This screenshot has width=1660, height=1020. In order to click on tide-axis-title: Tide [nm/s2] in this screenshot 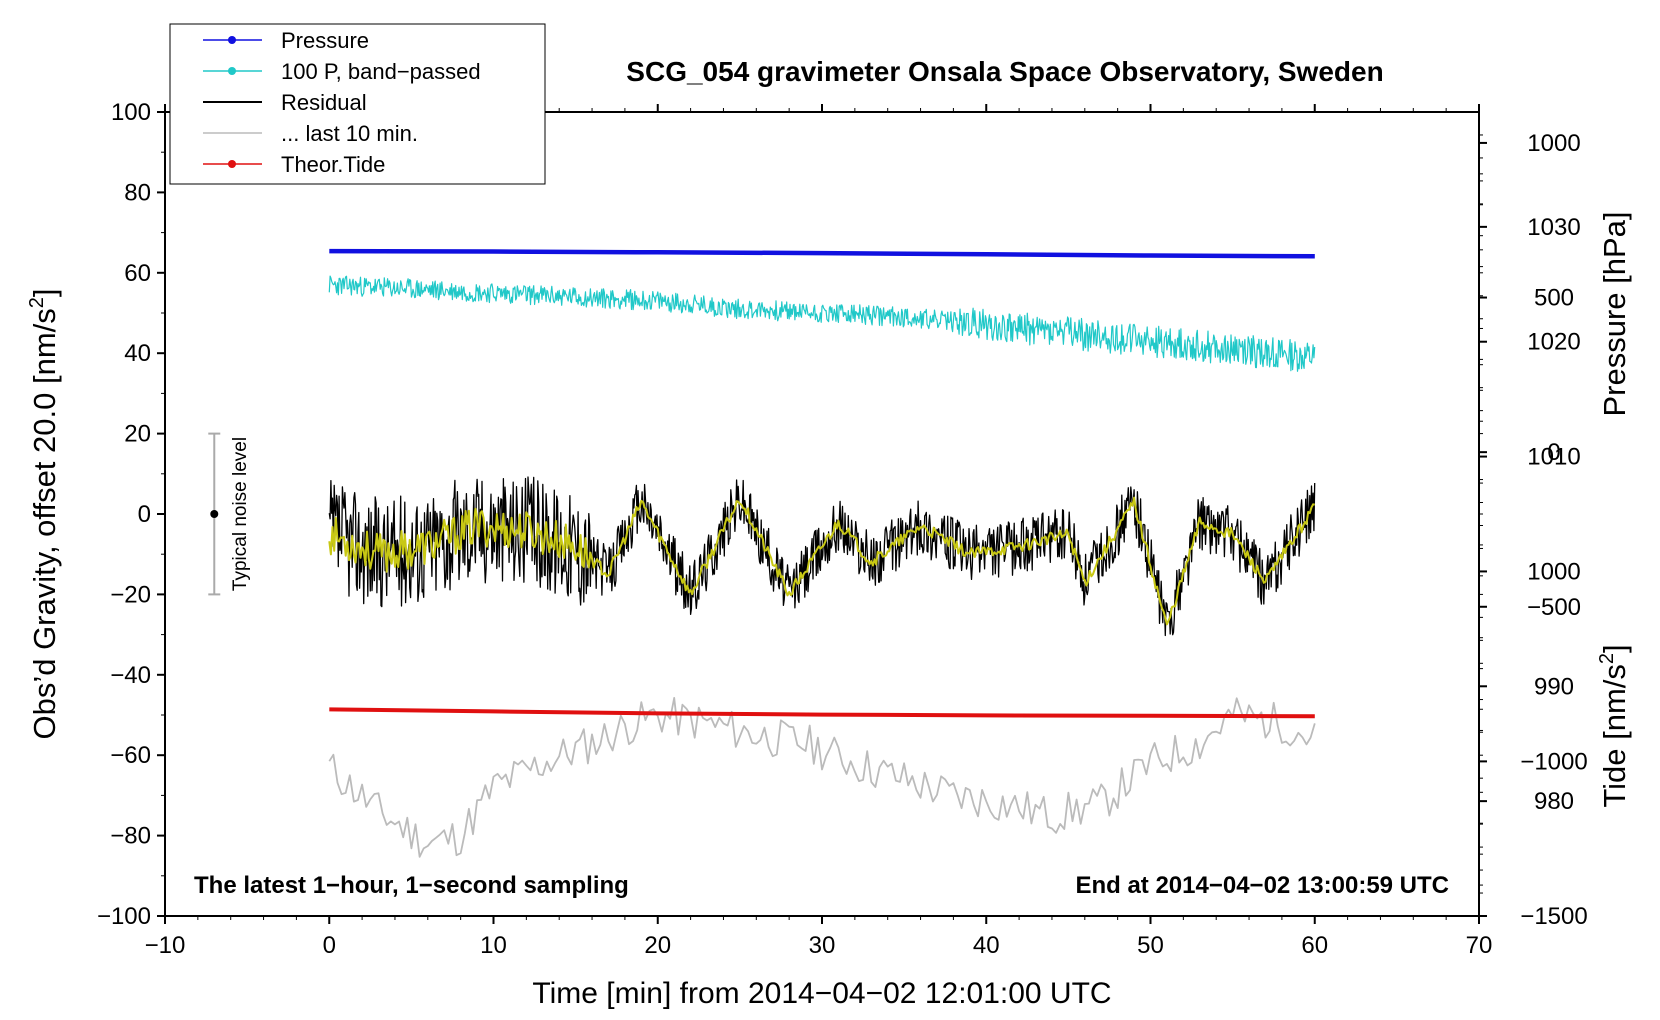, I will do `click(1614, 725)`.